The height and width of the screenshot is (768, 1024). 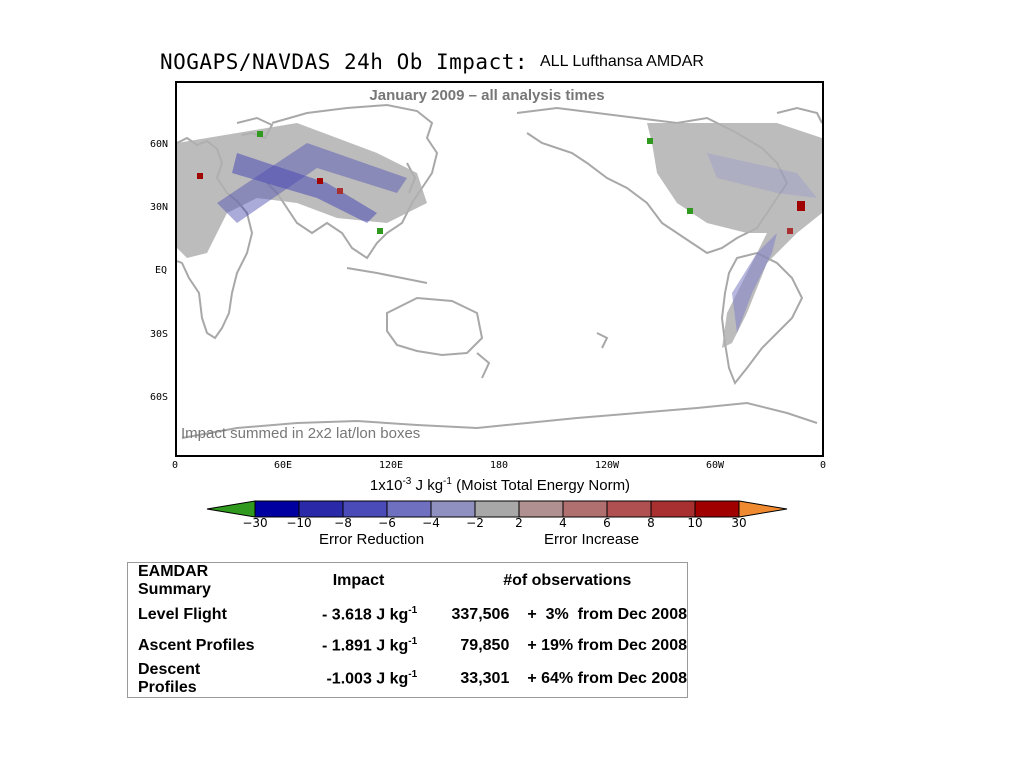 I want to click on row-name: Ascent Profiles, so click(x=196, y=645).